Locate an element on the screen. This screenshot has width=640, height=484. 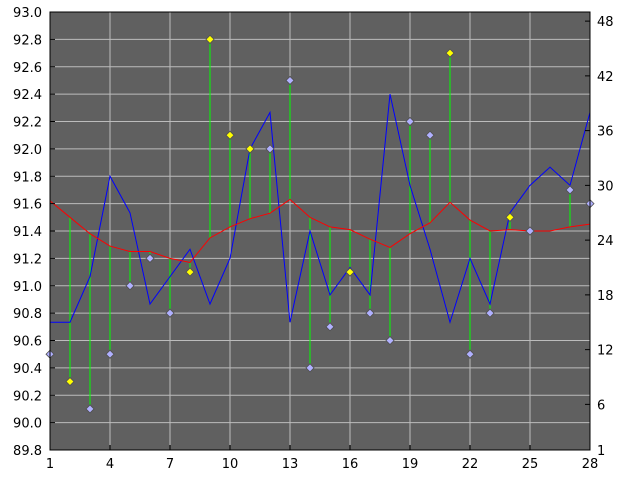
x-tick-label: 19 is located at coordinates (410, 464).